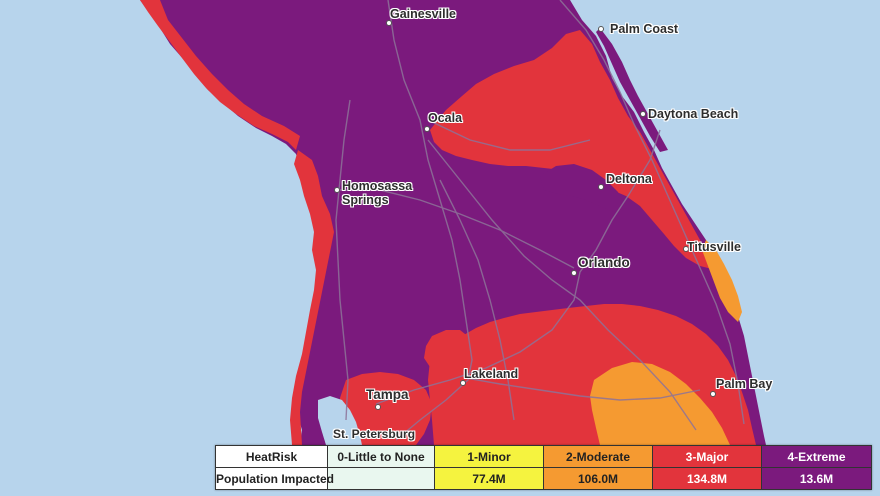  What do you see at coordinates (632, 90) in the screenshot?
I see `land-barrier-island` at bounding box center [632, 90].